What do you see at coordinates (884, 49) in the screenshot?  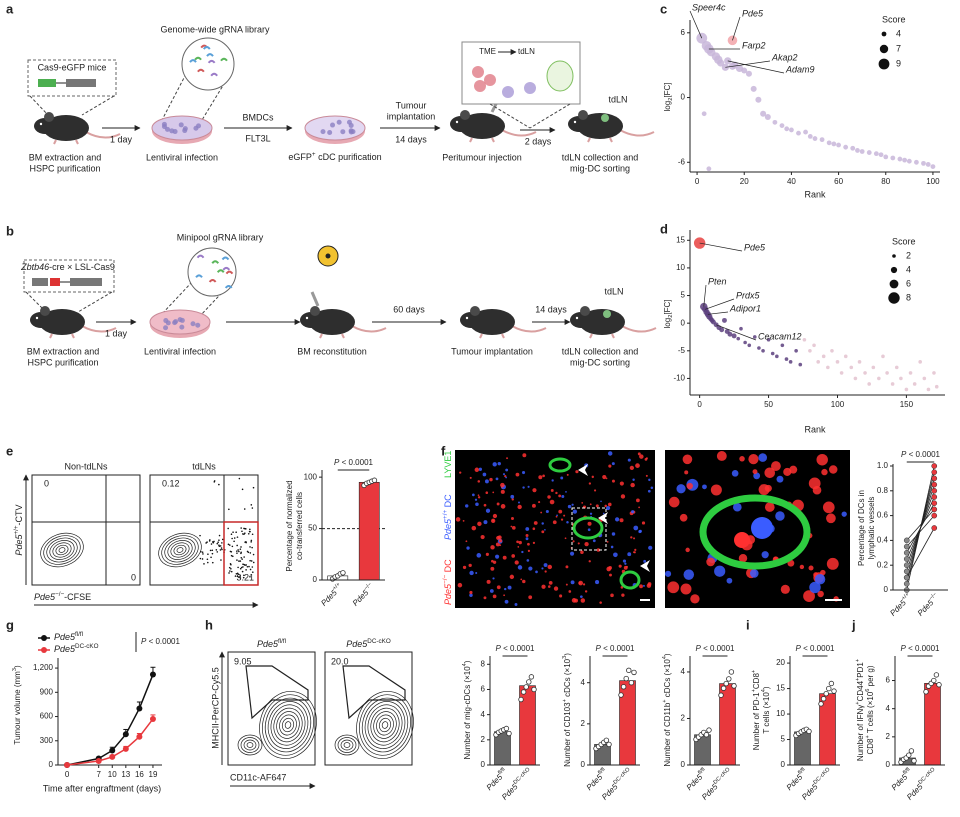 I see `legend-swatch` at bounding box center [884, 49].